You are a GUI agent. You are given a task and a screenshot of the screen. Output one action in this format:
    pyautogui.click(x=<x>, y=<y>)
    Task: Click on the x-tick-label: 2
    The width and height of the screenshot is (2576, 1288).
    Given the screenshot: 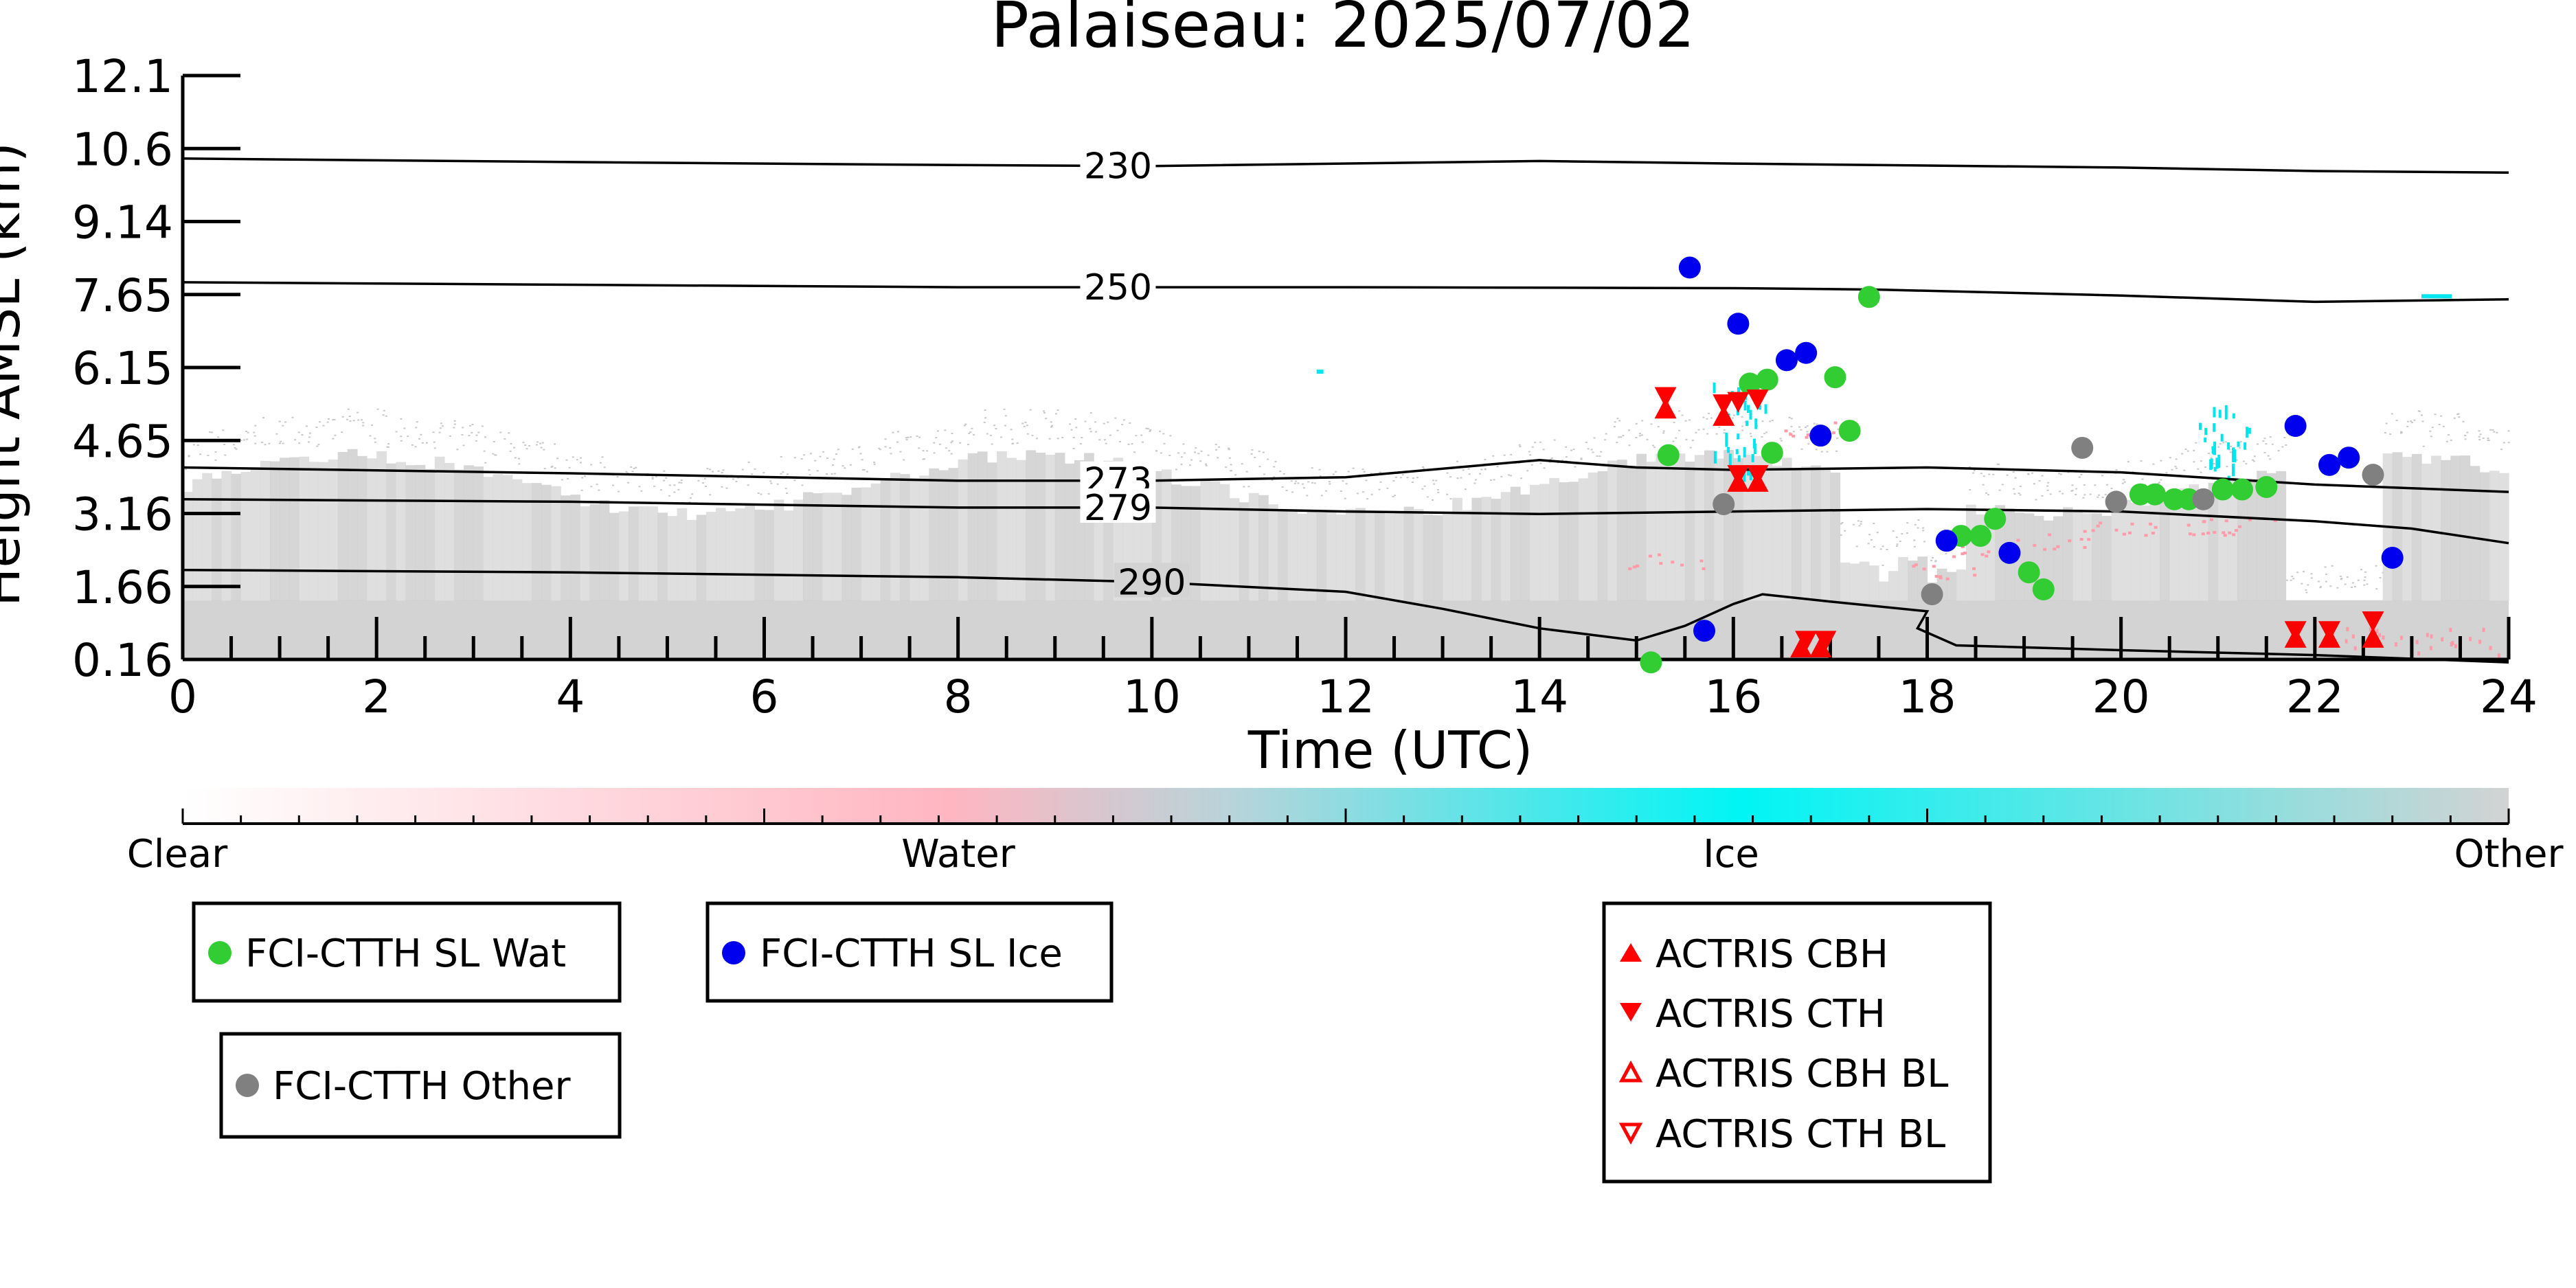 What is the action you would take?
    pyautogui.click(x=376, y=696)
    